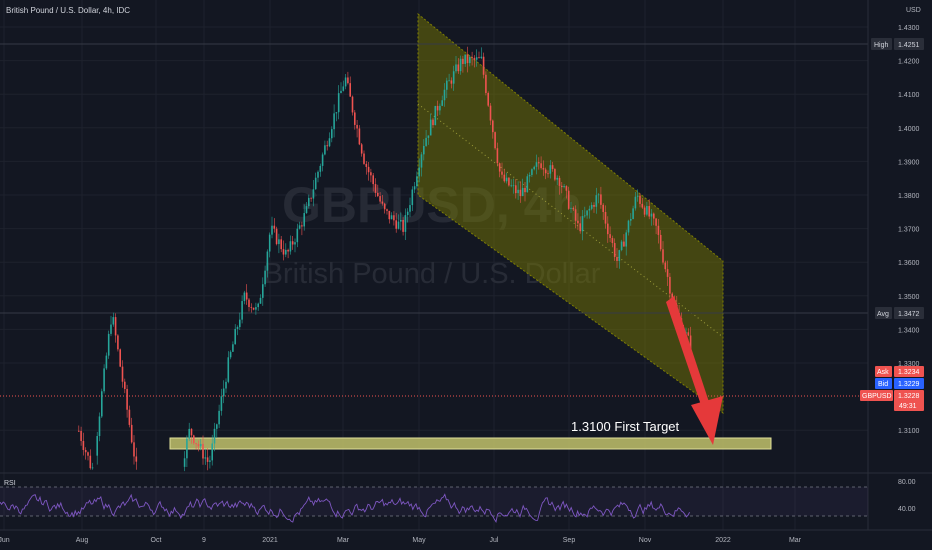  What do you see at coordinates (909, 28) in the screenshot?
I see `price-tick-0: 1.4300` at bounding box center [909, 28].